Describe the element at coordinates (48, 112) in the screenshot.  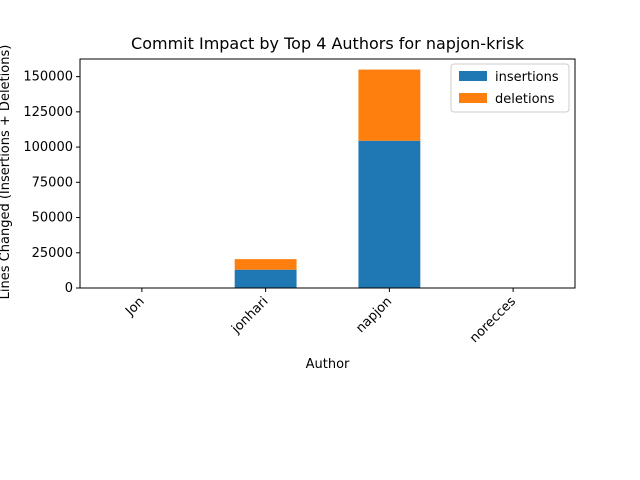
I see `y-tick-label: 125000` at that location.